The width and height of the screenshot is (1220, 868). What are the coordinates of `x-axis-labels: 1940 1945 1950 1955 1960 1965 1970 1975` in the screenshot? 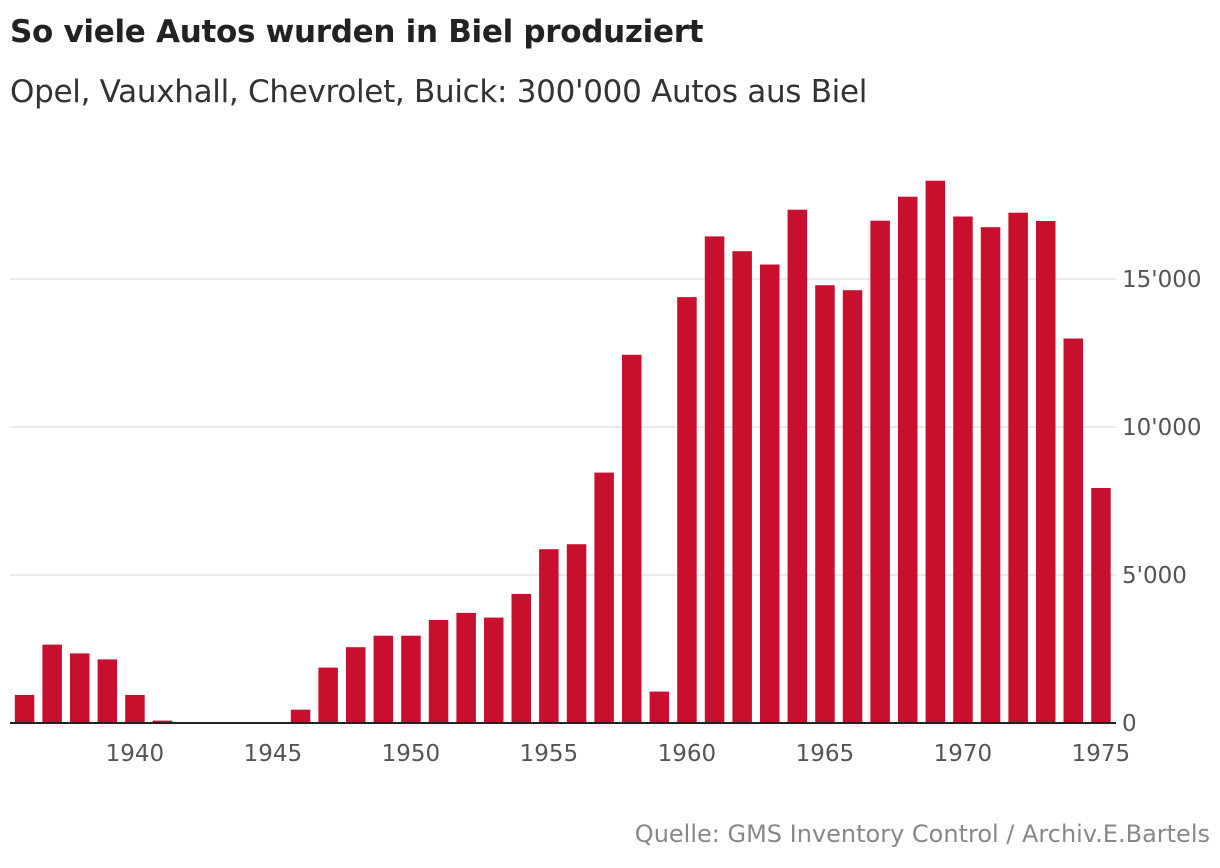 It's located at (618, 754).